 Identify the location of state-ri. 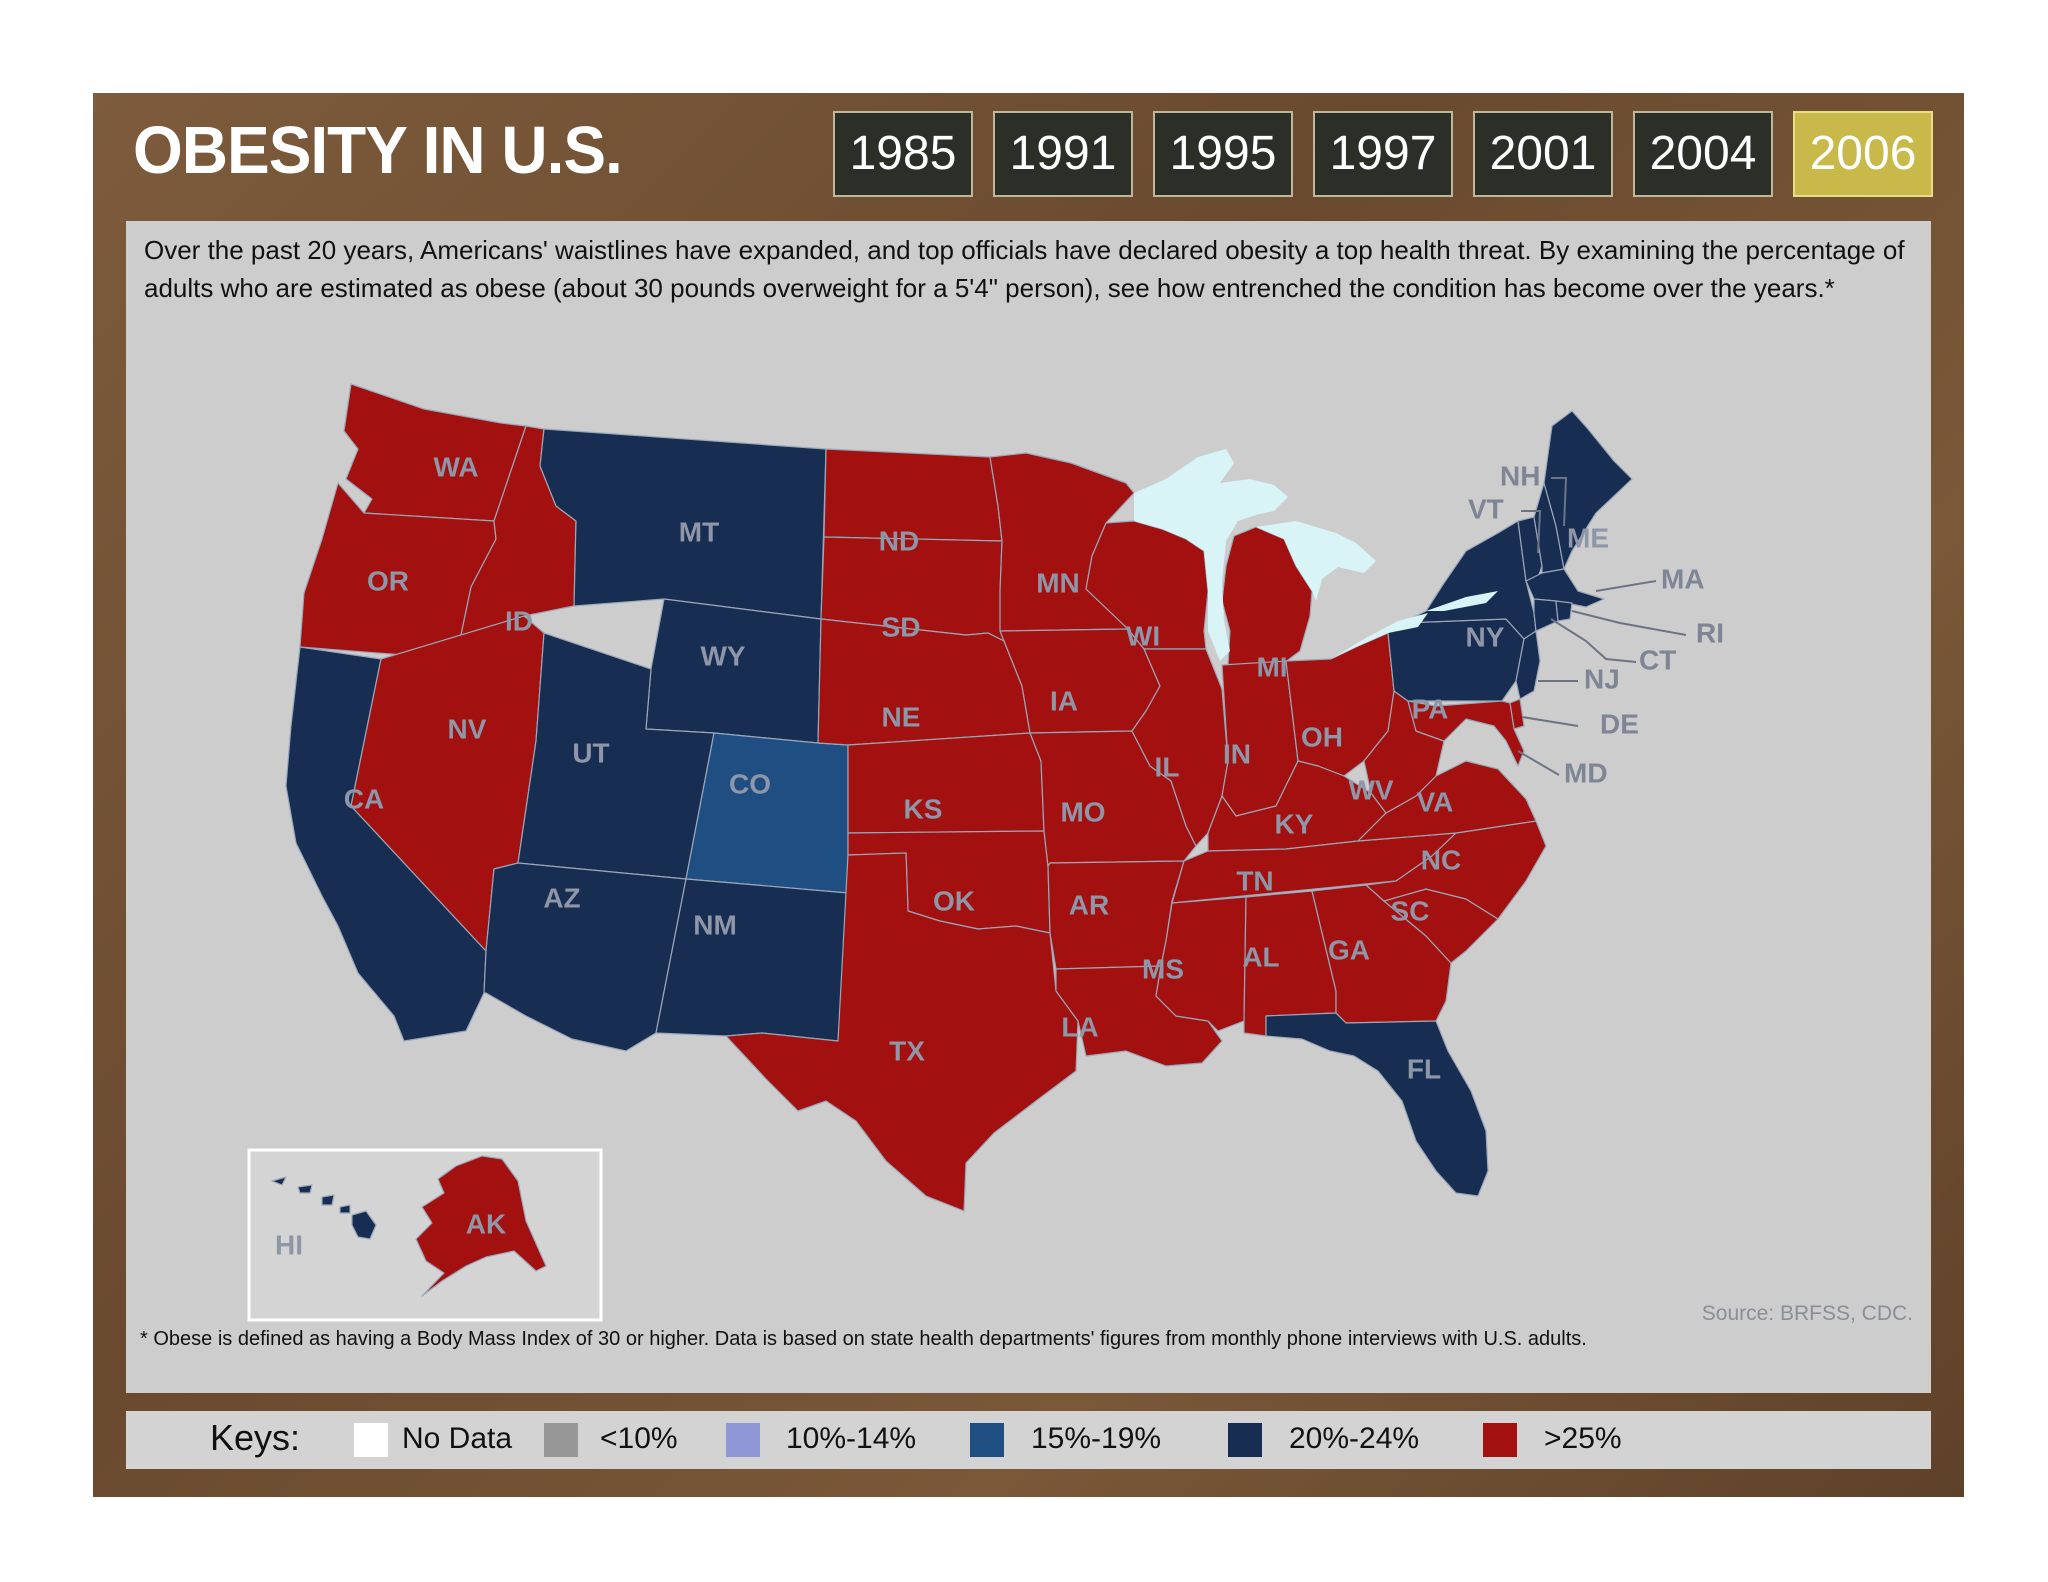
(1564, 611).